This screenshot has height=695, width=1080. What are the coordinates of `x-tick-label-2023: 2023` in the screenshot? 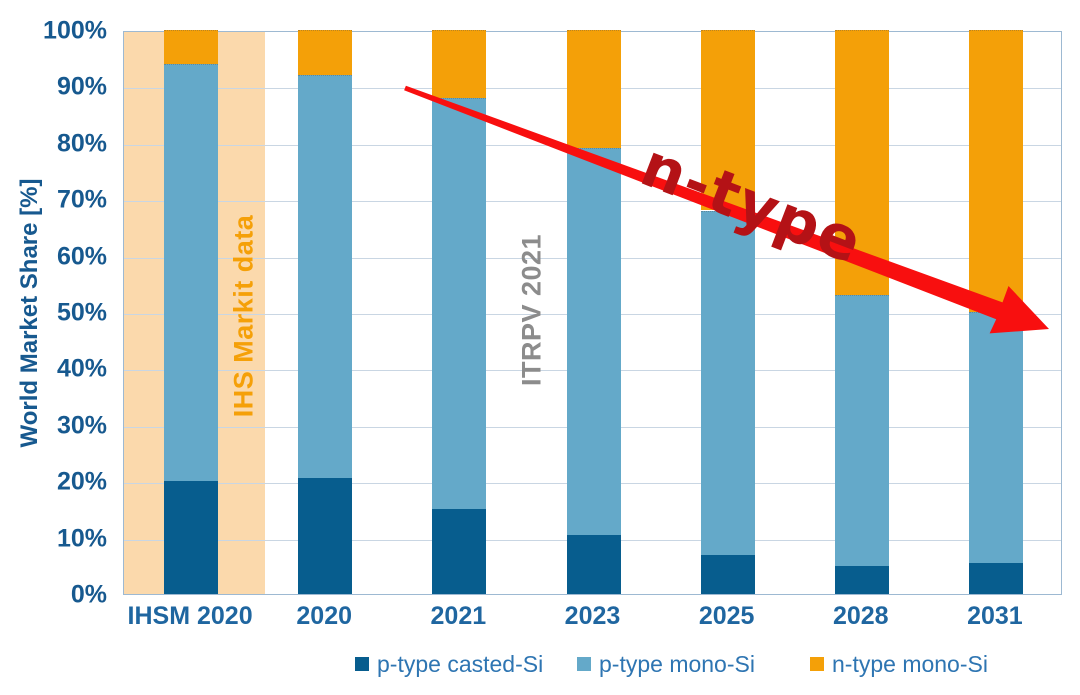 It's located at (592, 616).